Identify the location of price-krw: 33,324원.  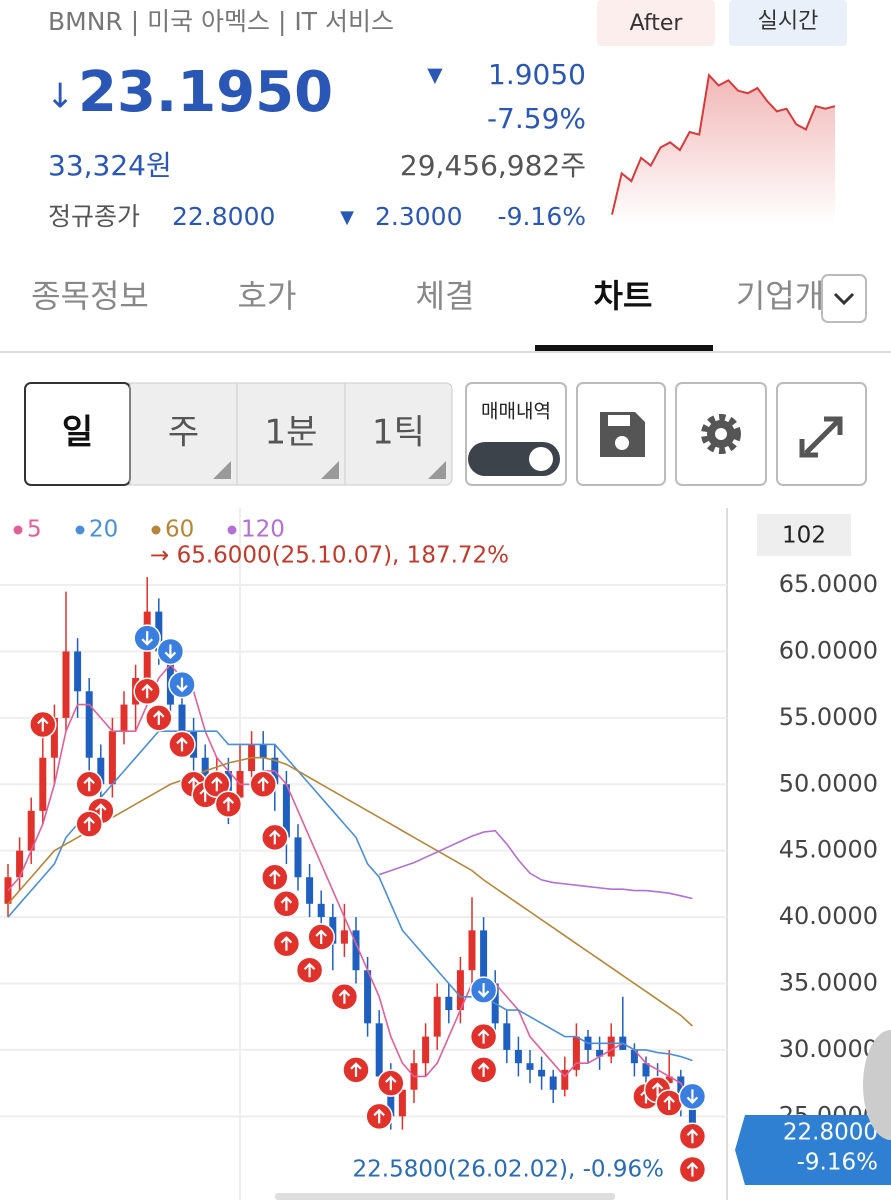
(110, 165).